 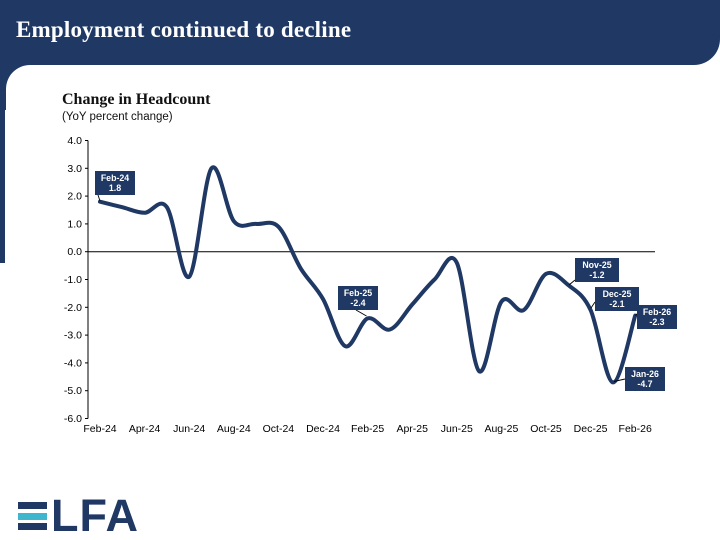 I want to click on annotation-value: -2.1, so click(x=616, y=304).